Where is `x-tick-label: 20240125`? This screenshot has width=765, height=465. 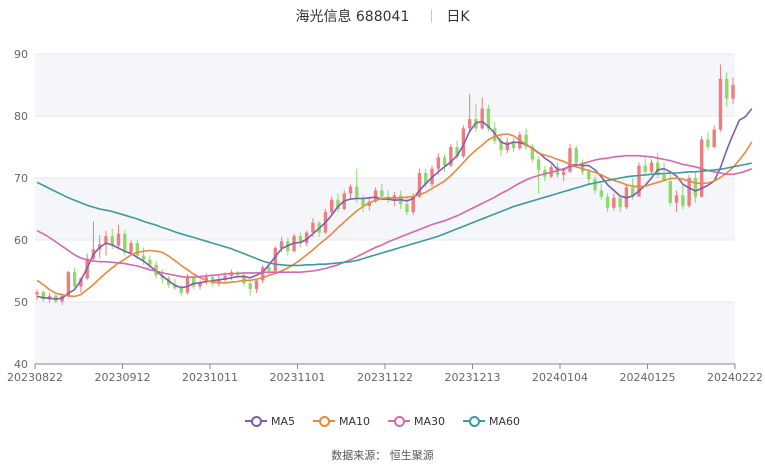
x-tick-label: 20240125 is located at coordinates (648, 377).